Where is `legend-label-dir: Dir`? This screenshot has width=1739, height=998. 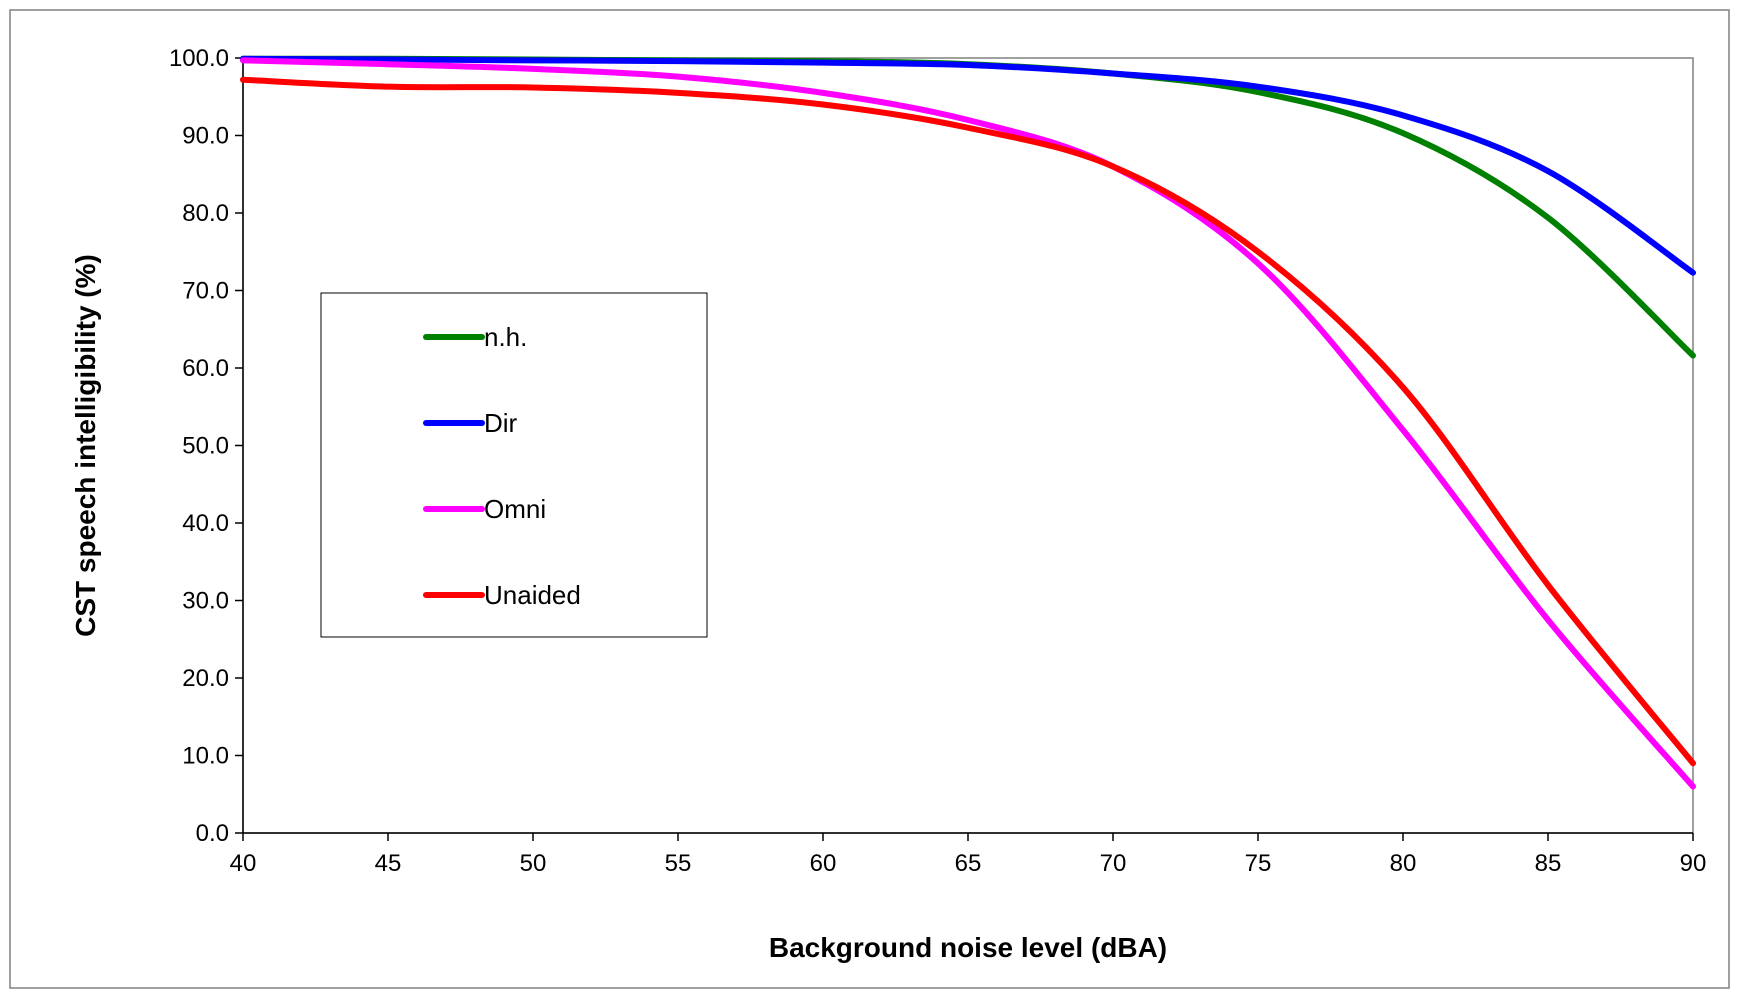
legend-label-dir: Dir is located at coordinates (501, 423).